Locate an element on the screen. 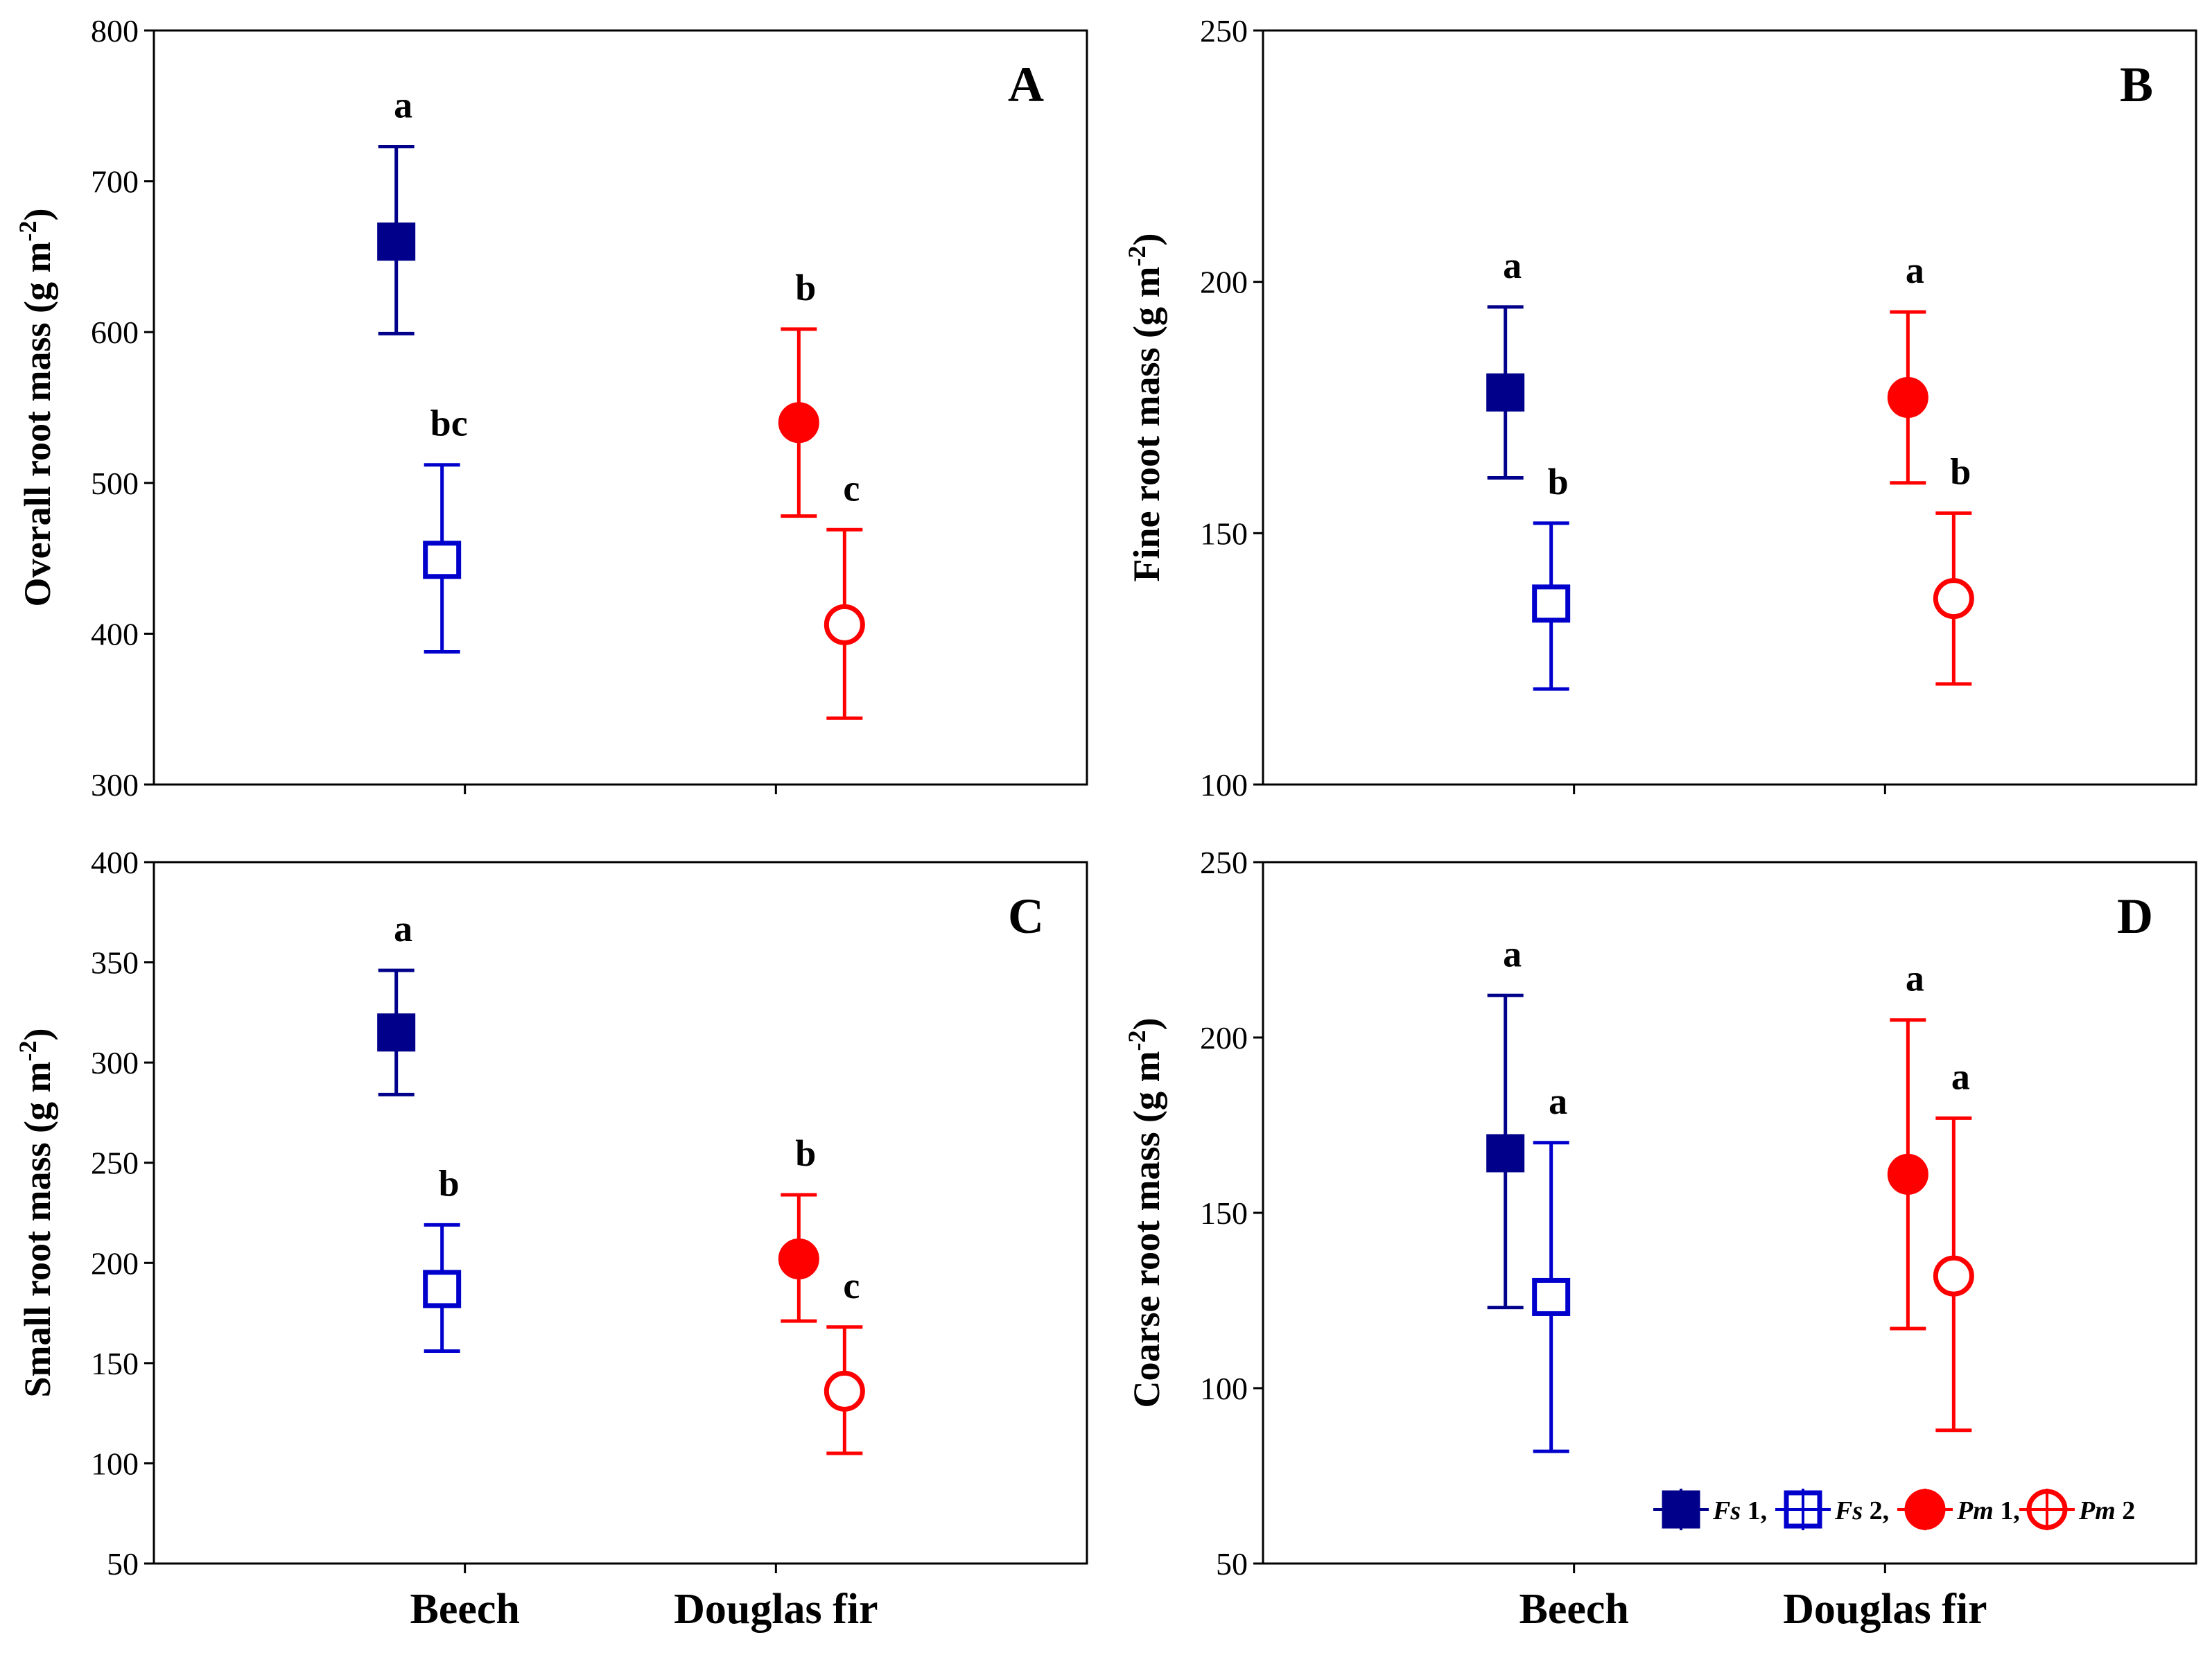  legend-label: Pm 1, is located at coordinates (1988, 1510).